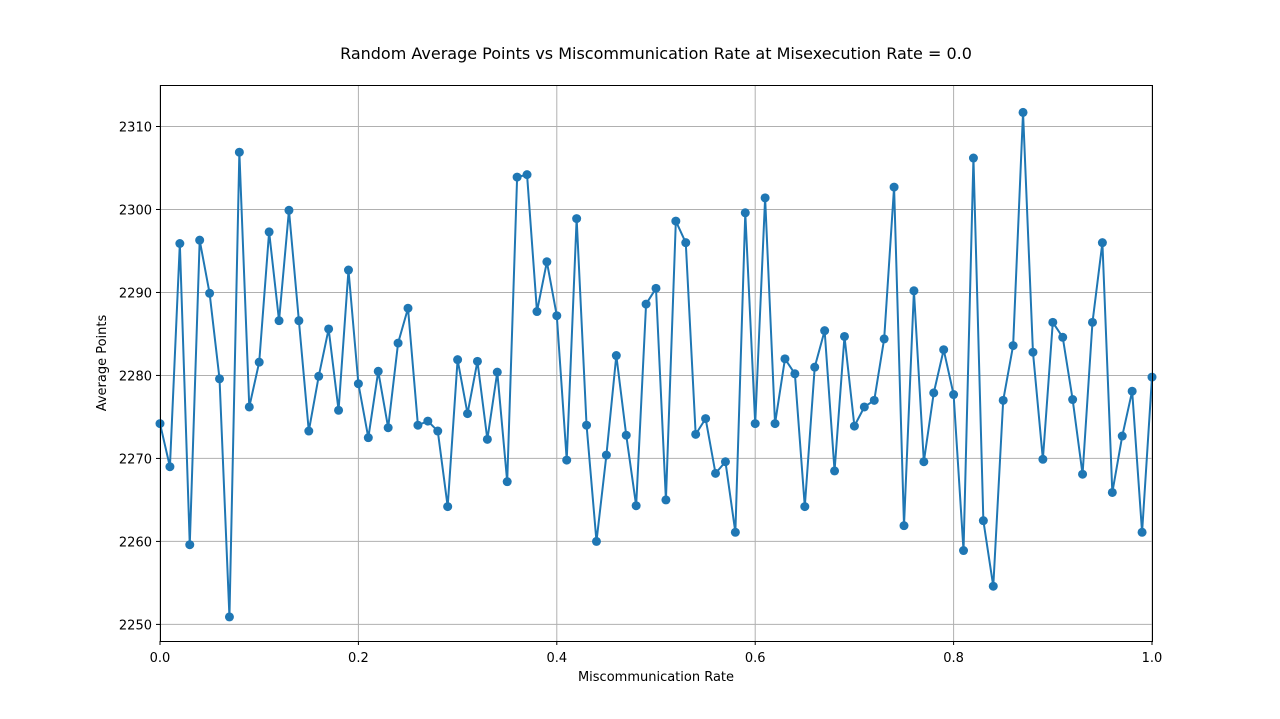 The height and width of the screenshot is (719, 1280). What do you see at coordinates (160, 658) in the screenshot?
I see `x-tick-label: 0.0` at bounding box center [160, 658].